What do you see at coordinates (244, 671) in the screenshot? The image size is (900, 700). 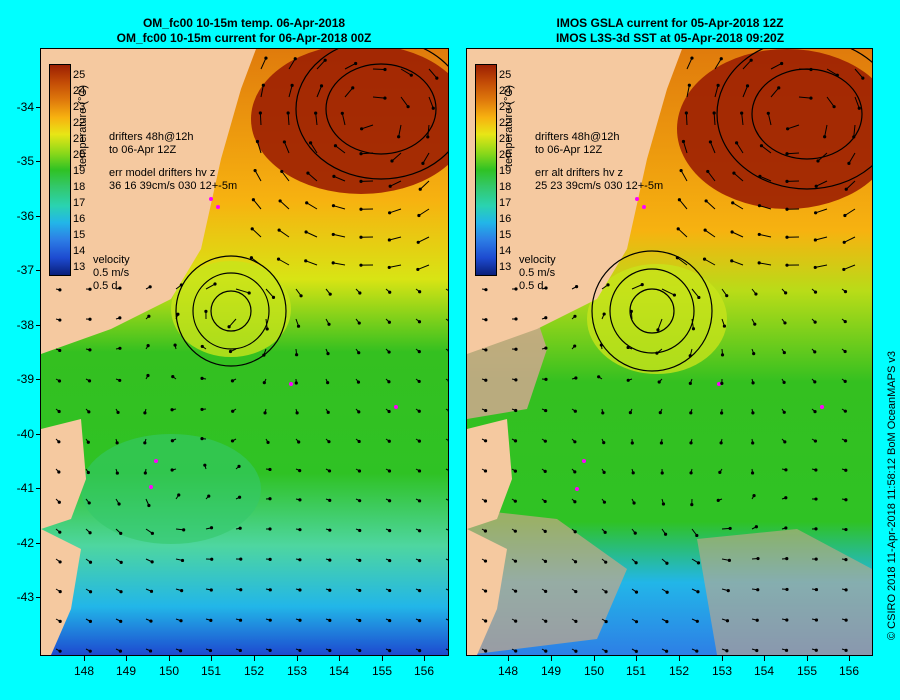 I see `left-longitude-axis: 148 149 150 151 152 153 154 155 156` at bounding box center [244, 671].